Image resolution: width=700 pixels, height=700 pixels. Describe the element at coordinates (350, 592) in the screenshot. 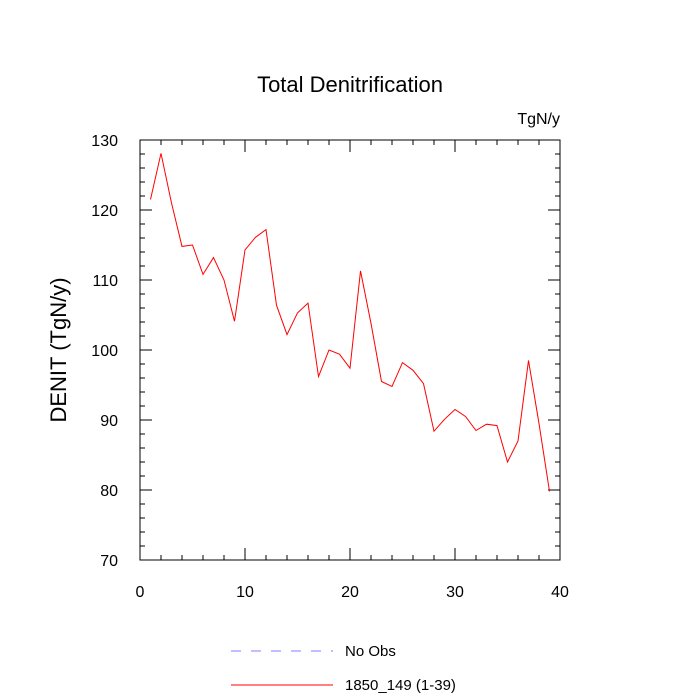

I see `x-tick-label: 20` at that location.